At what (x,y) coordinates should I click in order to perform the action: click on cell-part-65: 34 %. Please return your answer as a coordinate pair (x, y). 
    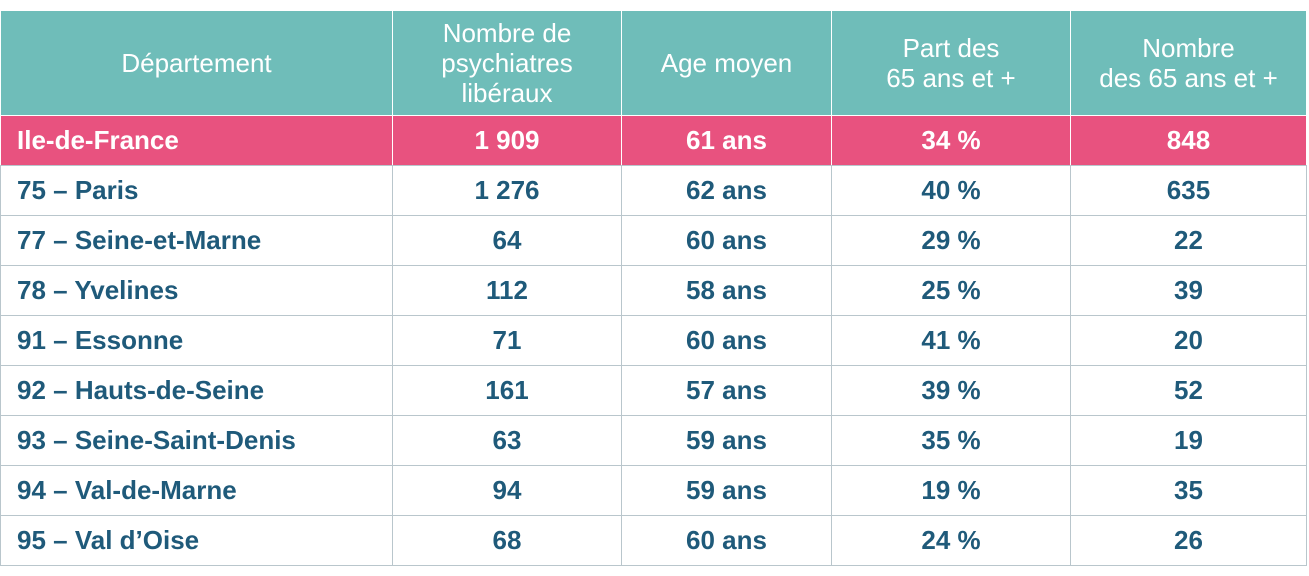
    Looking at the image, I should click on (951, 140).